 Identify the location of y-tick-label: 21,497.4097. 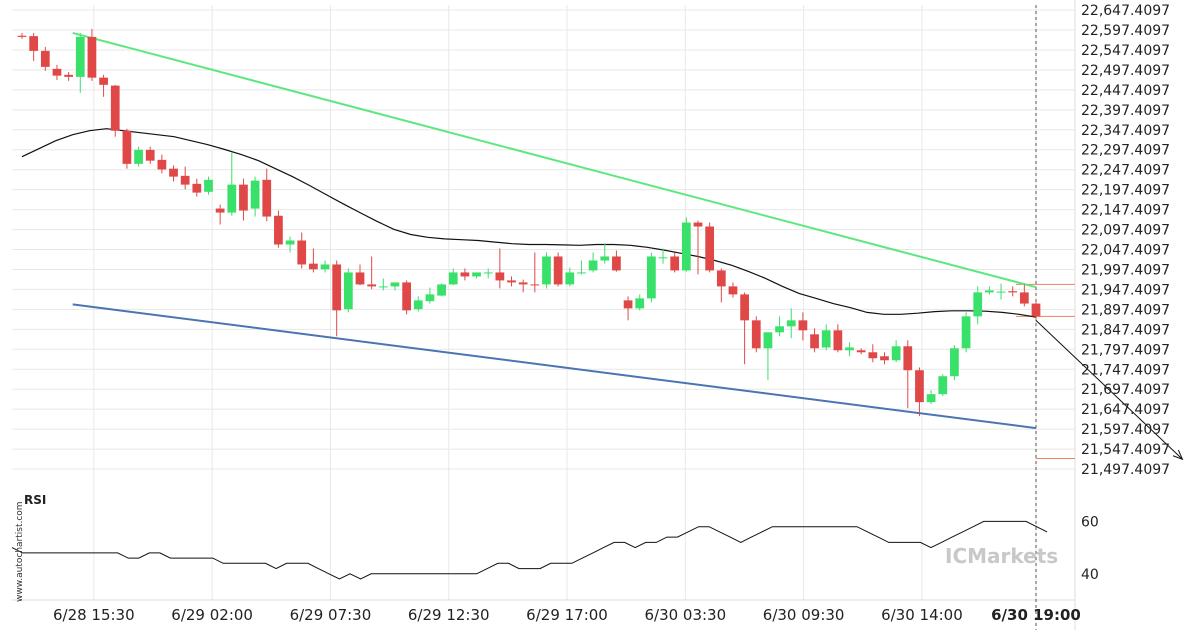
(1125, 470).